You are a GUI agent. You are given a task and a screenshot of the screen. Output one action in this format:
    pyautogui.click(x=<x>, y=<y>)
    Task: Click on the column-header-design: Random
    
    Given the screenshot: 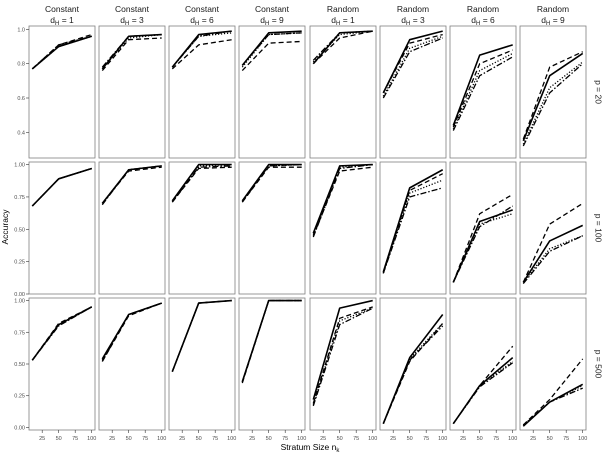 What is the action you would take?
    pyautogui.click(x=483, y=9)
    